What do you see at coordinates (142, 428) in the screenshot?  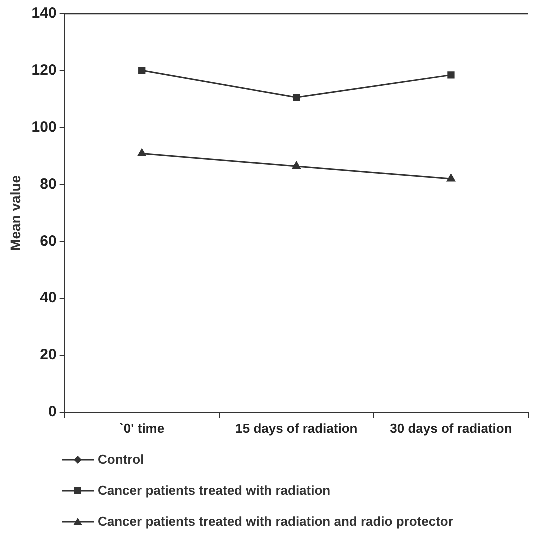 I see `x-tick-label: `0' time` at bounding box center [142, 428].